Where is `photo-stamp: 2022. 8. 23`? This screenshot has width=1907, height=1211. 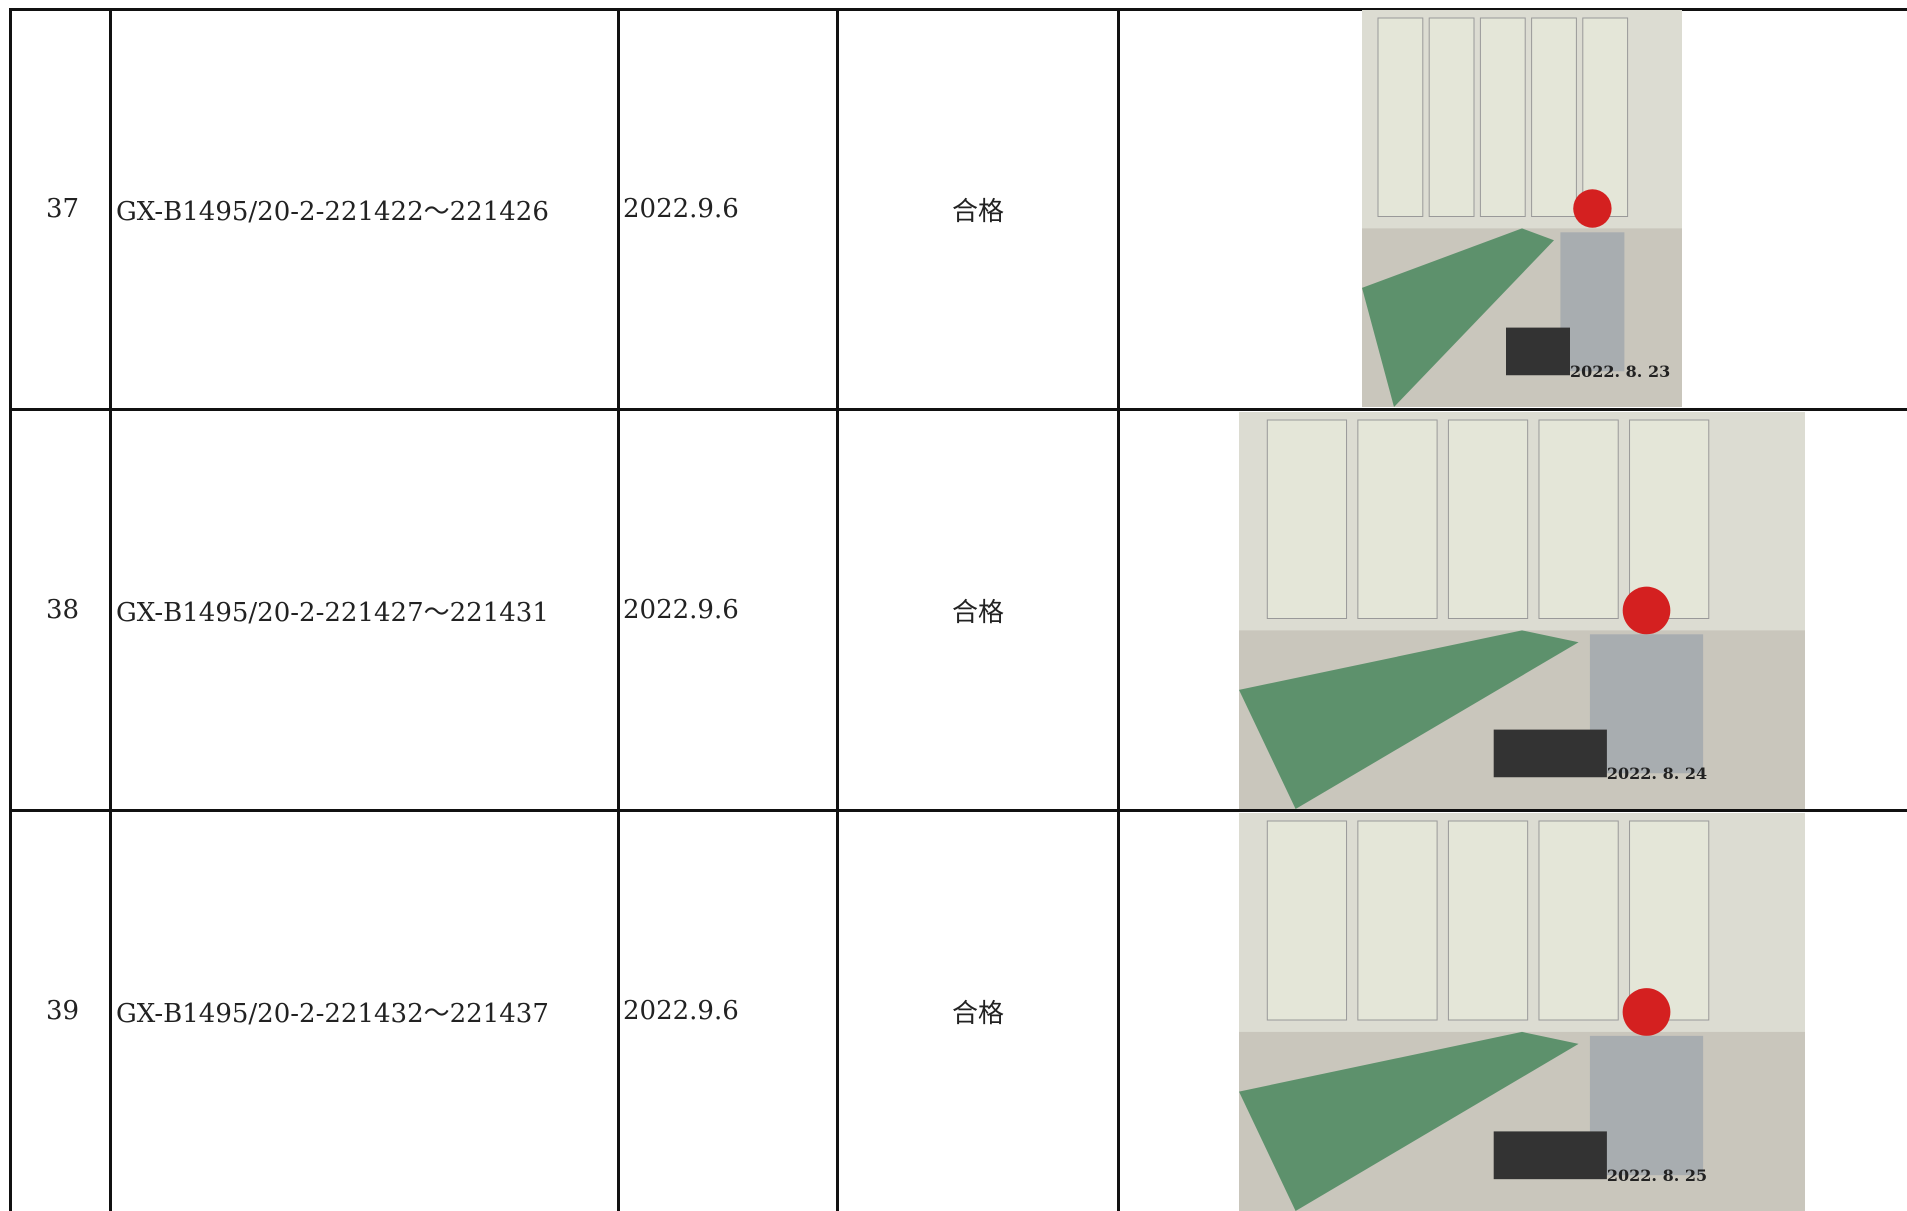 photo-stamp: 2022. 8. 23 is located at coordinates (1620, 371).